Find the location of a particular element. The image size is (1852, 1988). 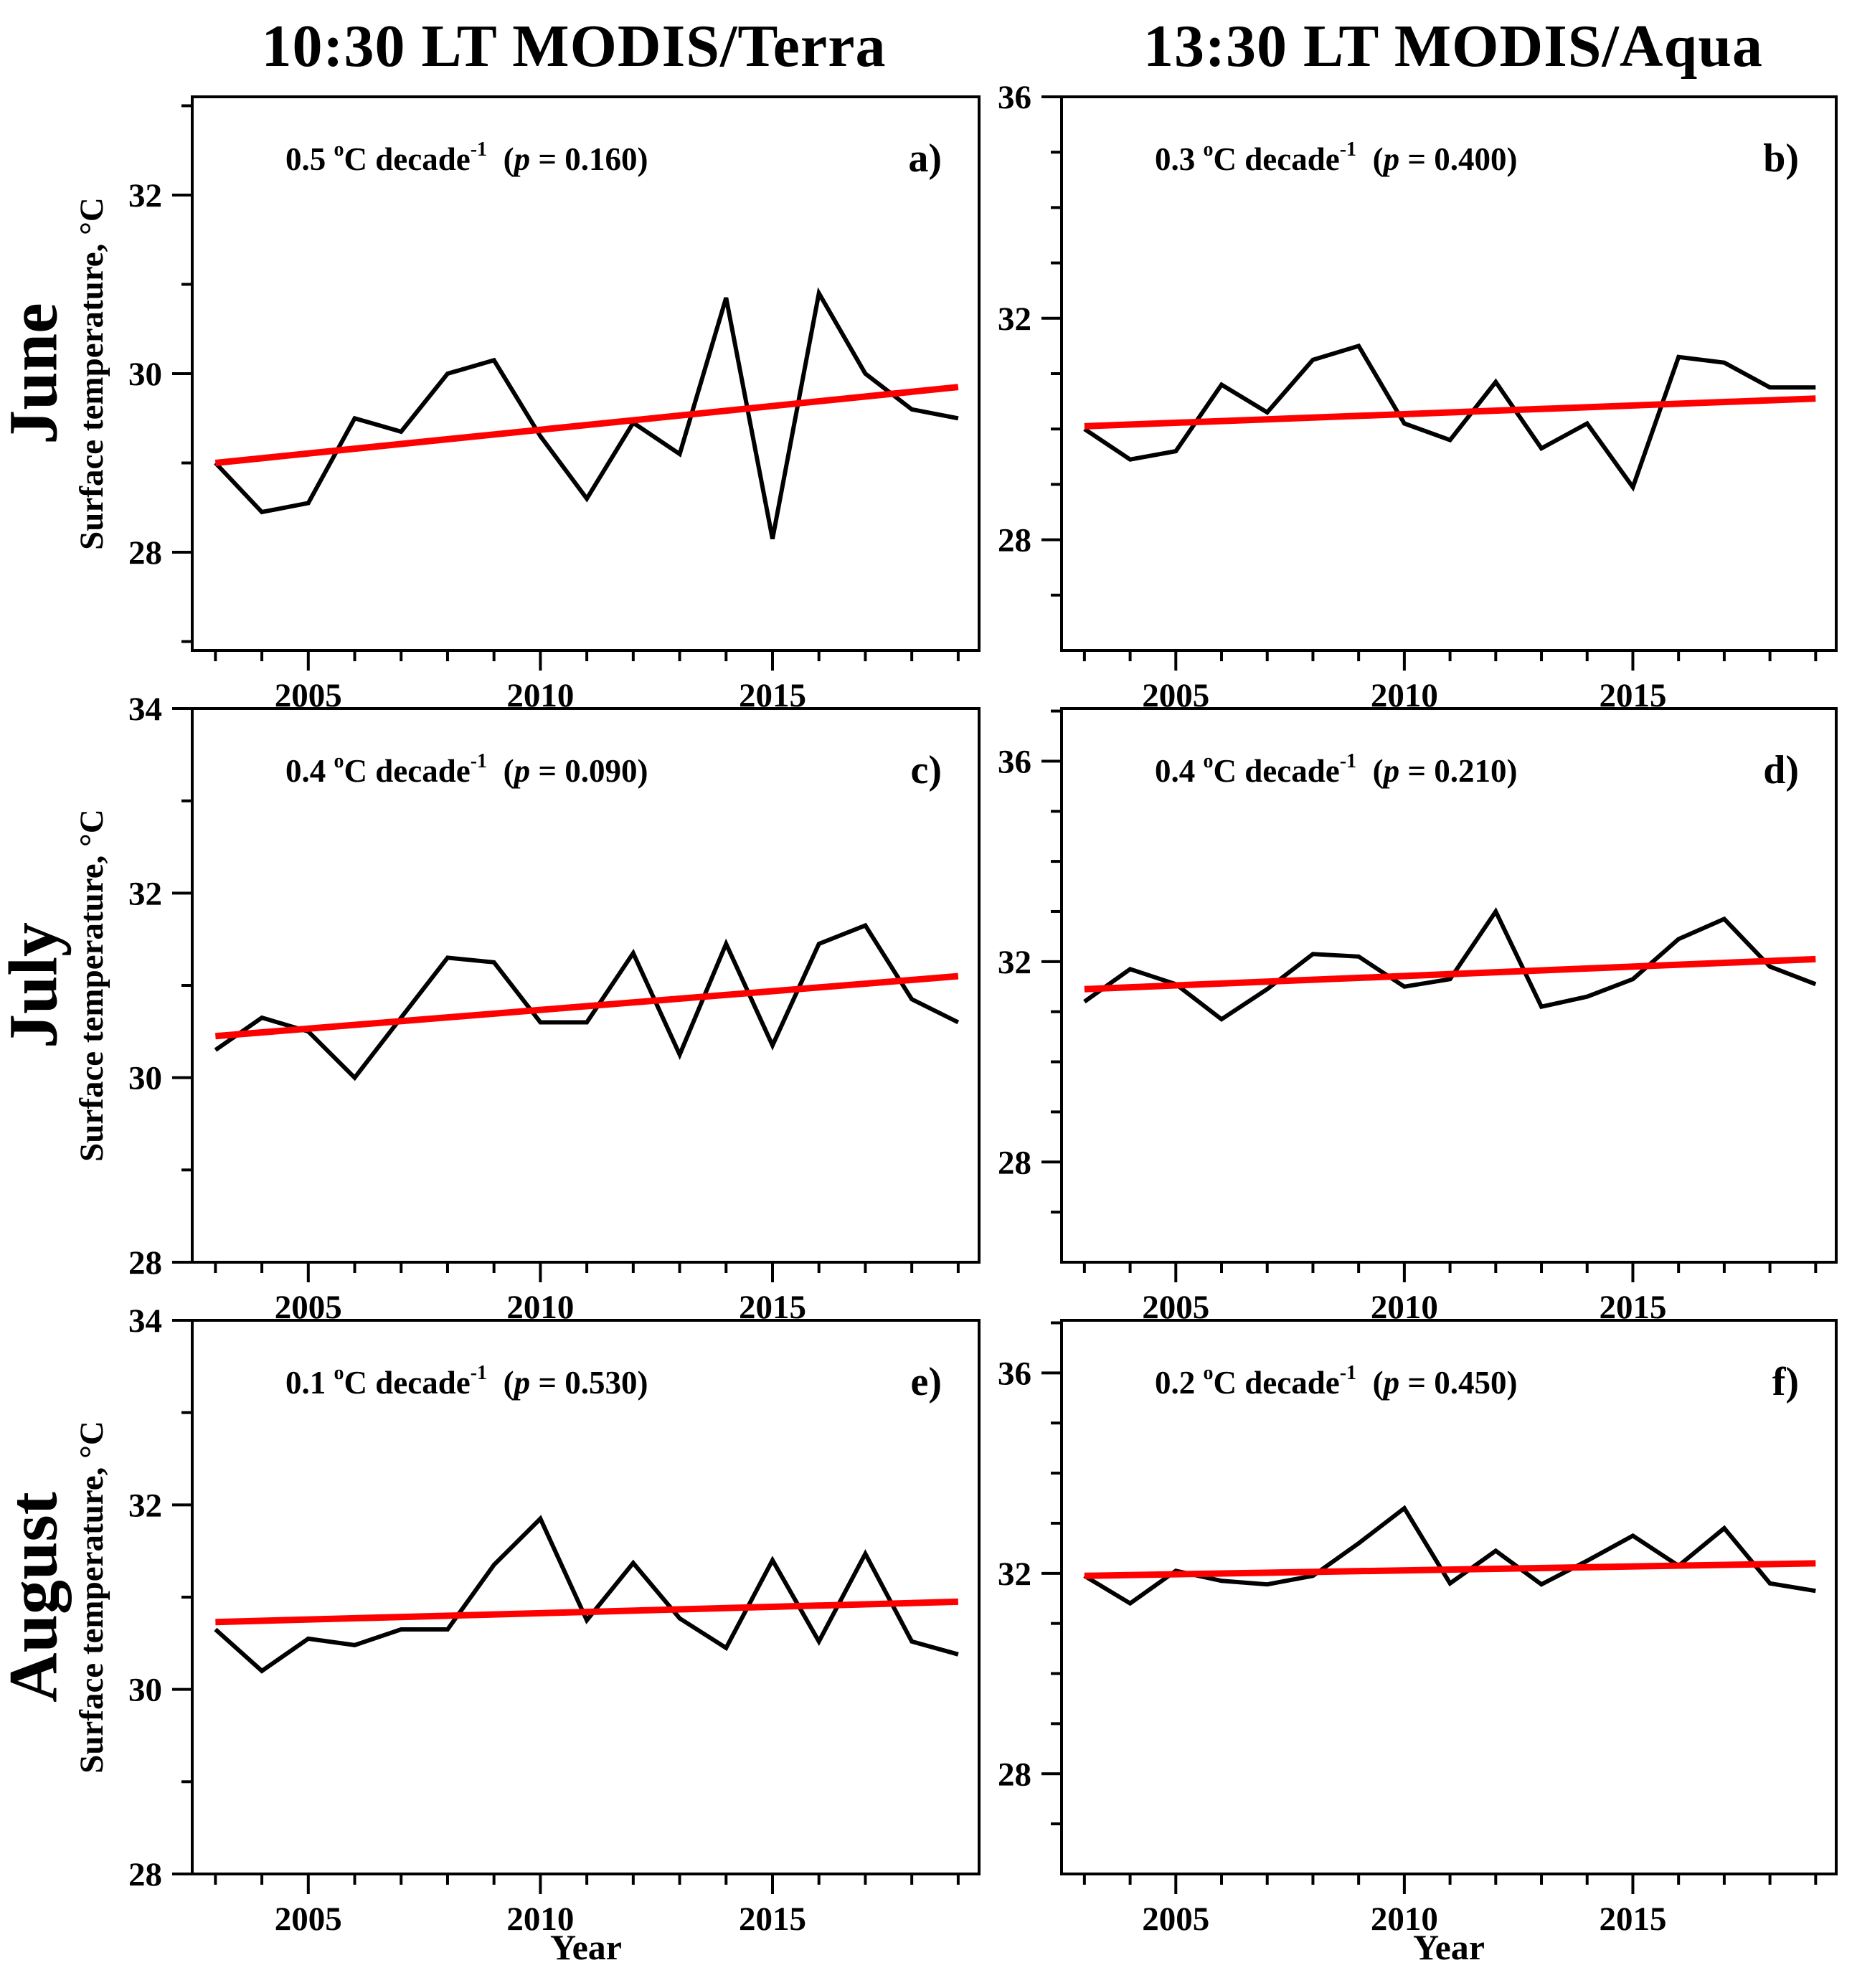

y-axis-label-august: Surface temperature, °C is located at coordinates (91, 1597).